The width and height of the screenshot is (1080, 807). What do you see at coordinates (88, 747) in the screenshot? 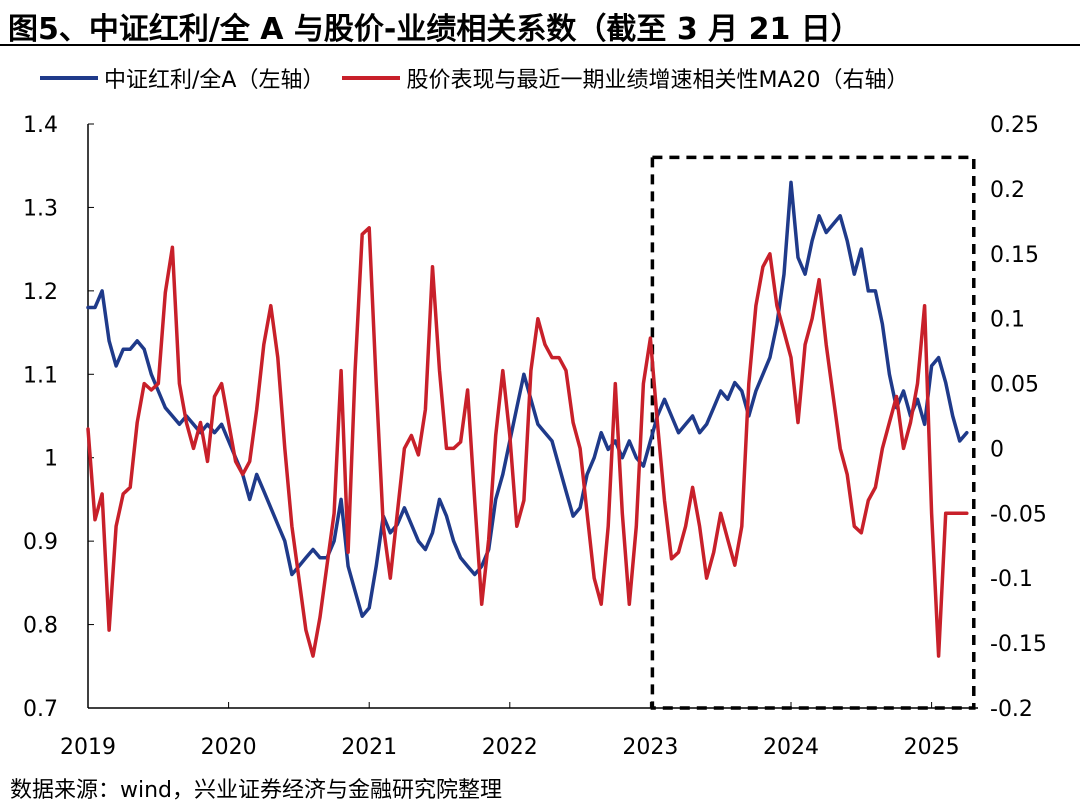
I see `x-tick-label: 2019` at bounding box center [88, 747].